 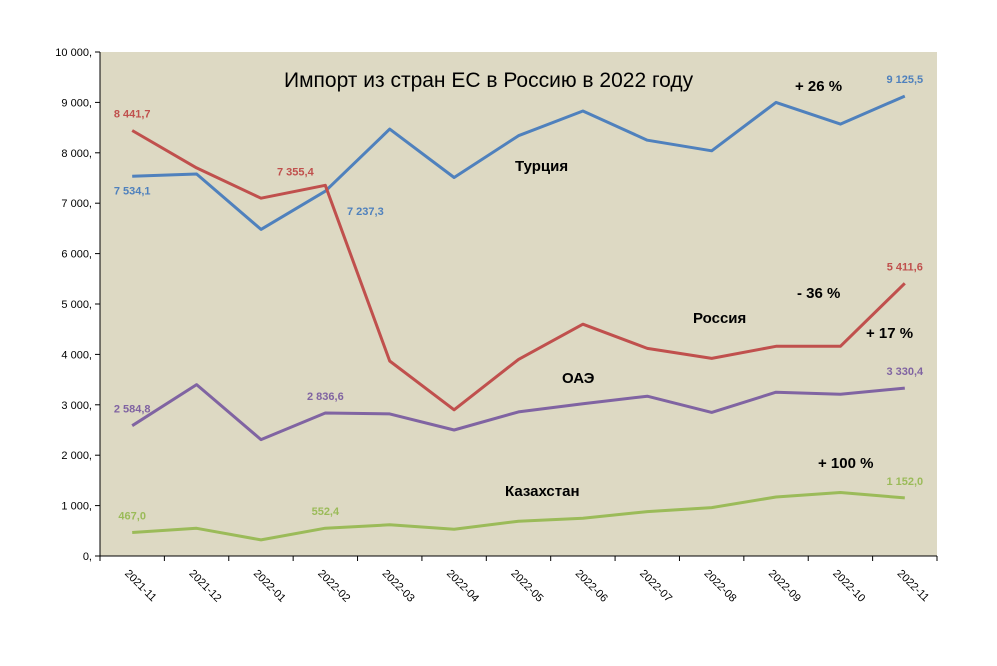 What do you see at coordinates (365, 212) in the screenshot?
I see `data-label: 7 237,3` at bounding box center [365, 212].